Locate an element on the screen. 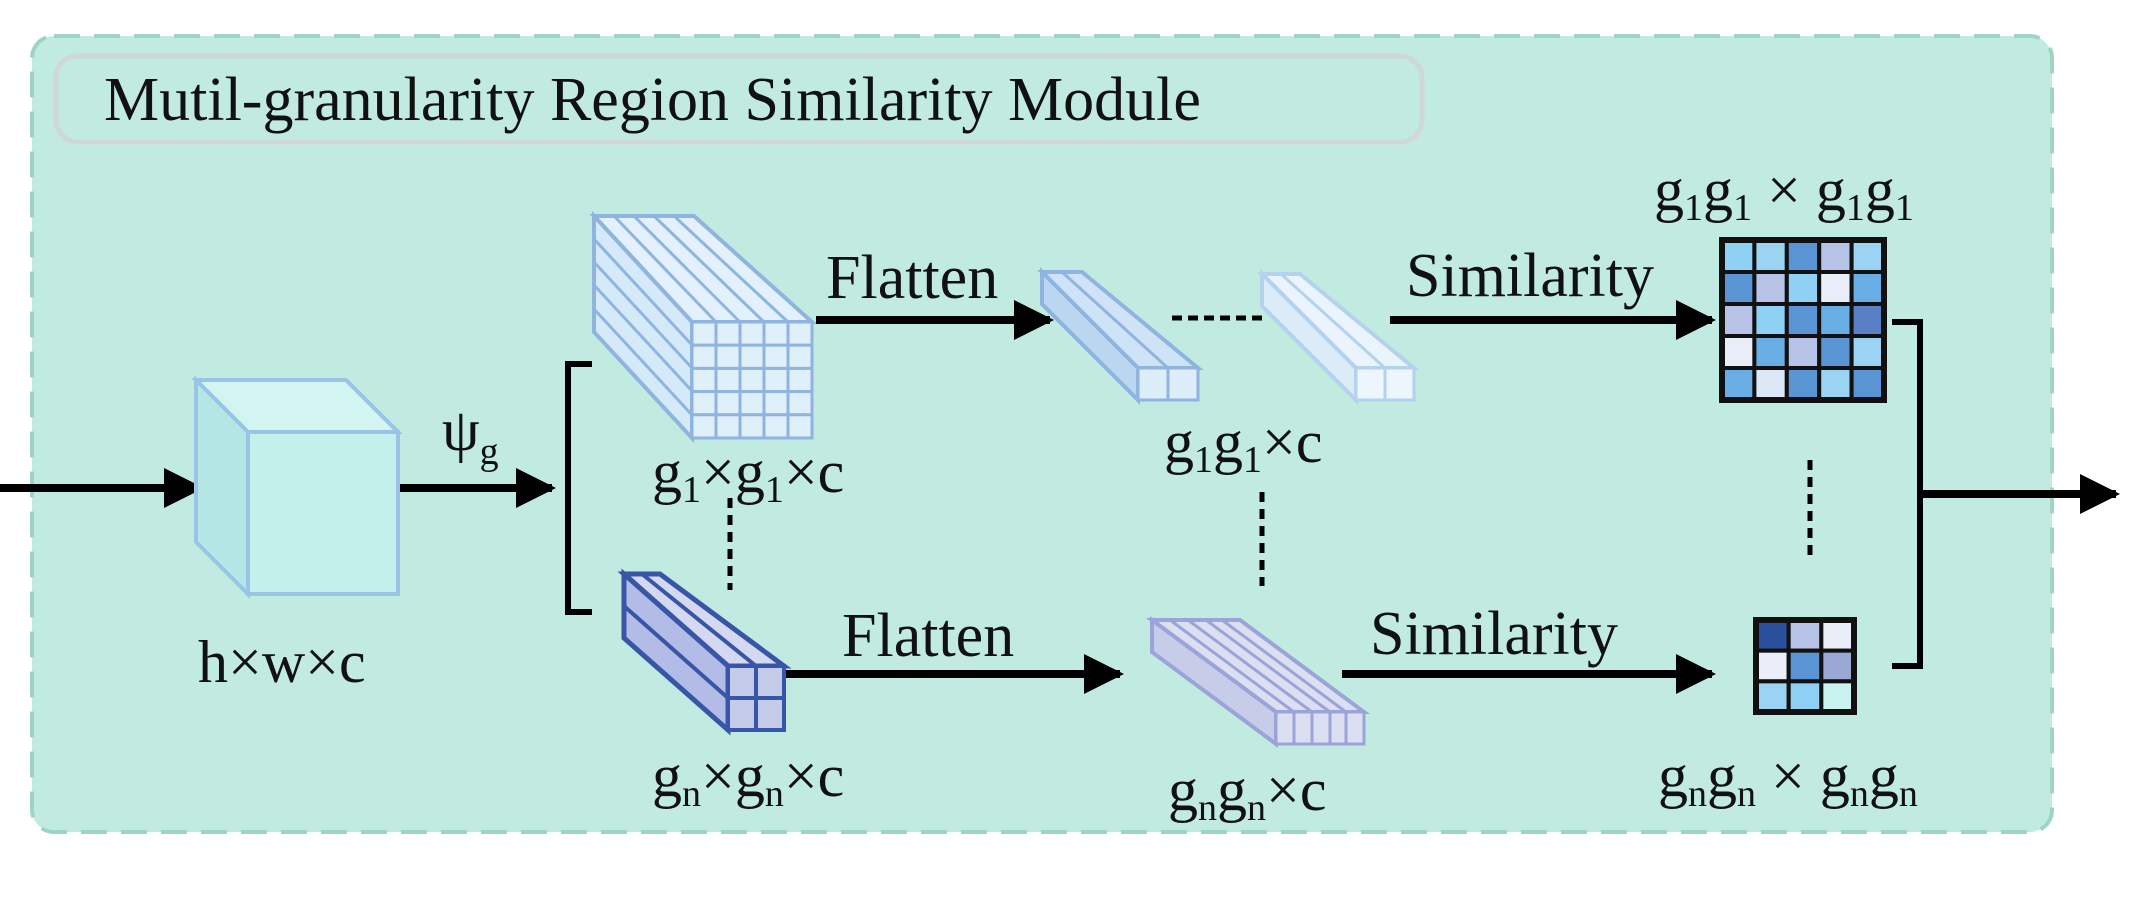 The height and width of the screenshot is (916, 2132). pooling-label: ψg is located at coordinates (470, 435).